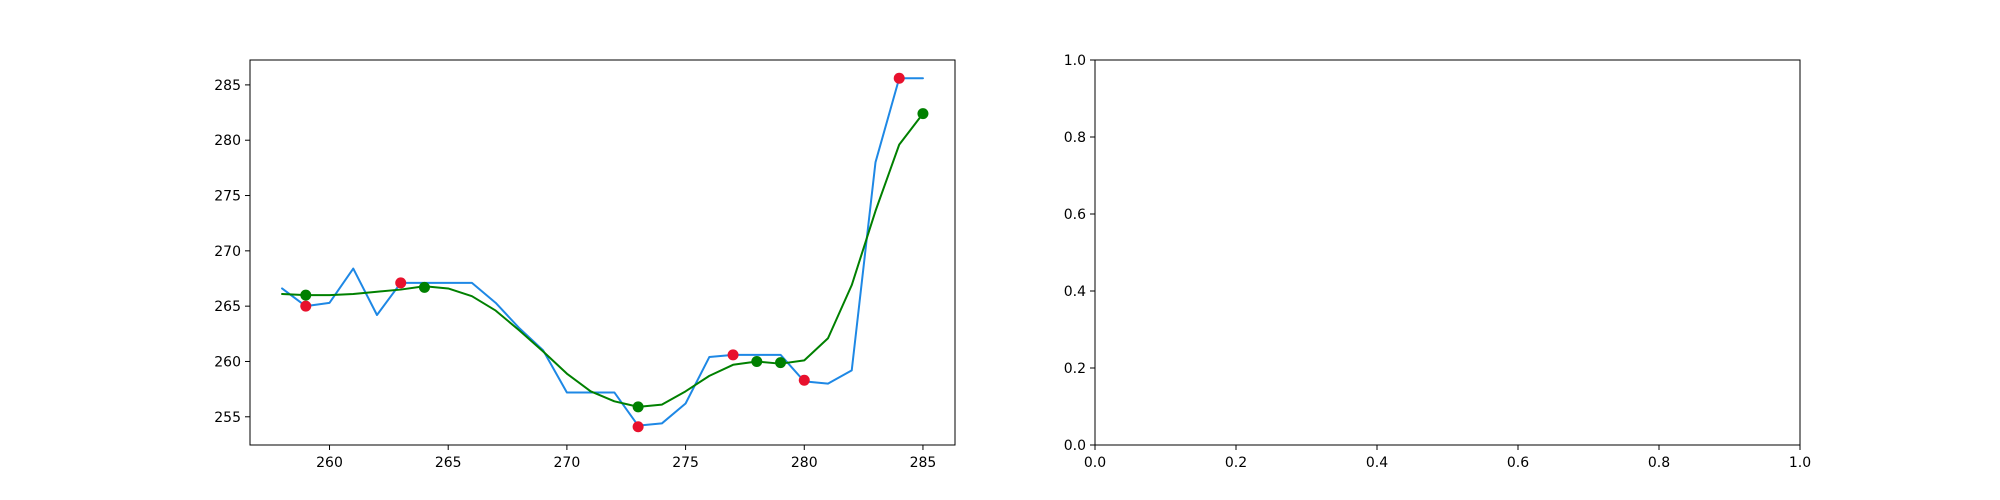 This screenshot has height=500, width=2000. I want to click on left-y-tick-label: 255, so click(227, 418).